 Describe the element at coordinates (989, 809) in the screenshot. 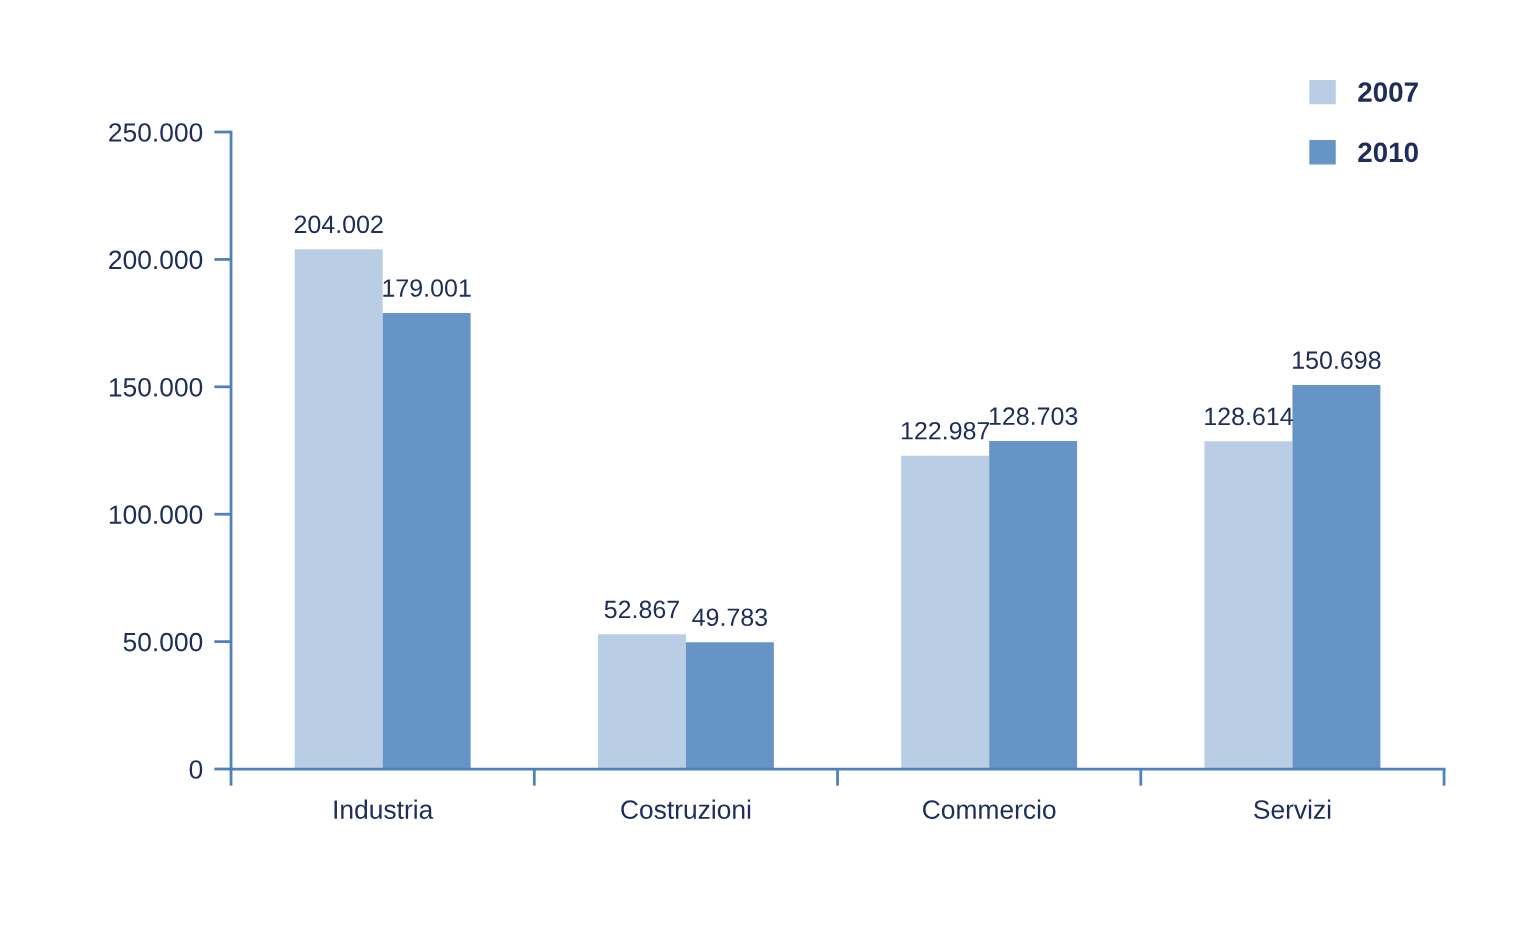

I see `x-tick-label: Commercio` at that location.